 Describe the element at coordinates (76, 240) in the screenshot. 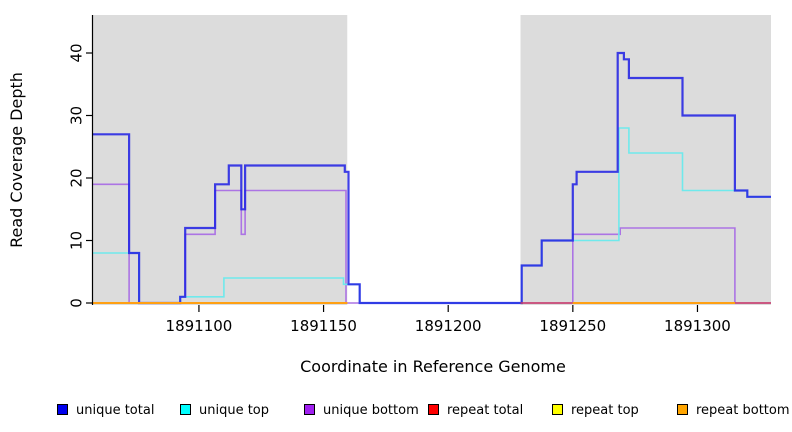

I see `y-tick-label: 10` at that location.